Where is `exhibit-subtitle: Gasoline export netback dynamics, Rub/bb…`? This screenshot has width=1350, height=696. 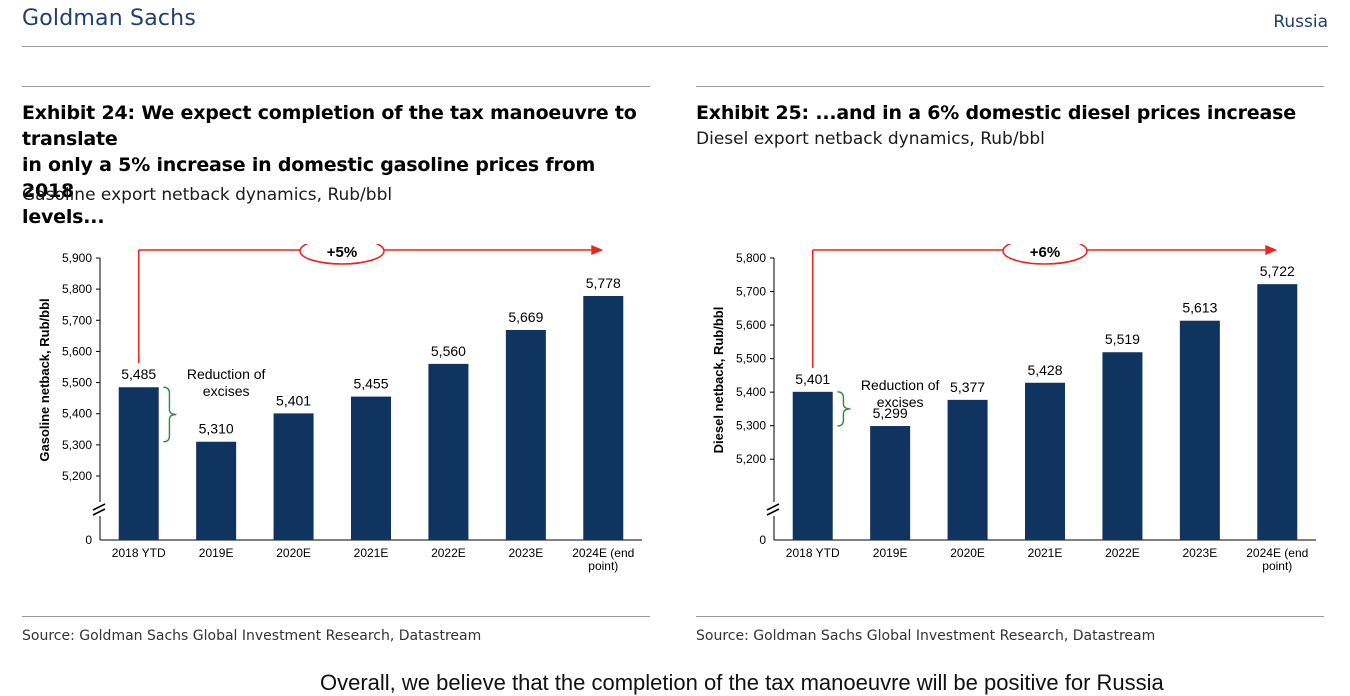 exhibit-subtitle: Gasoline export netback dynamics, Rub/bb… is located at coordinates (207, 195).